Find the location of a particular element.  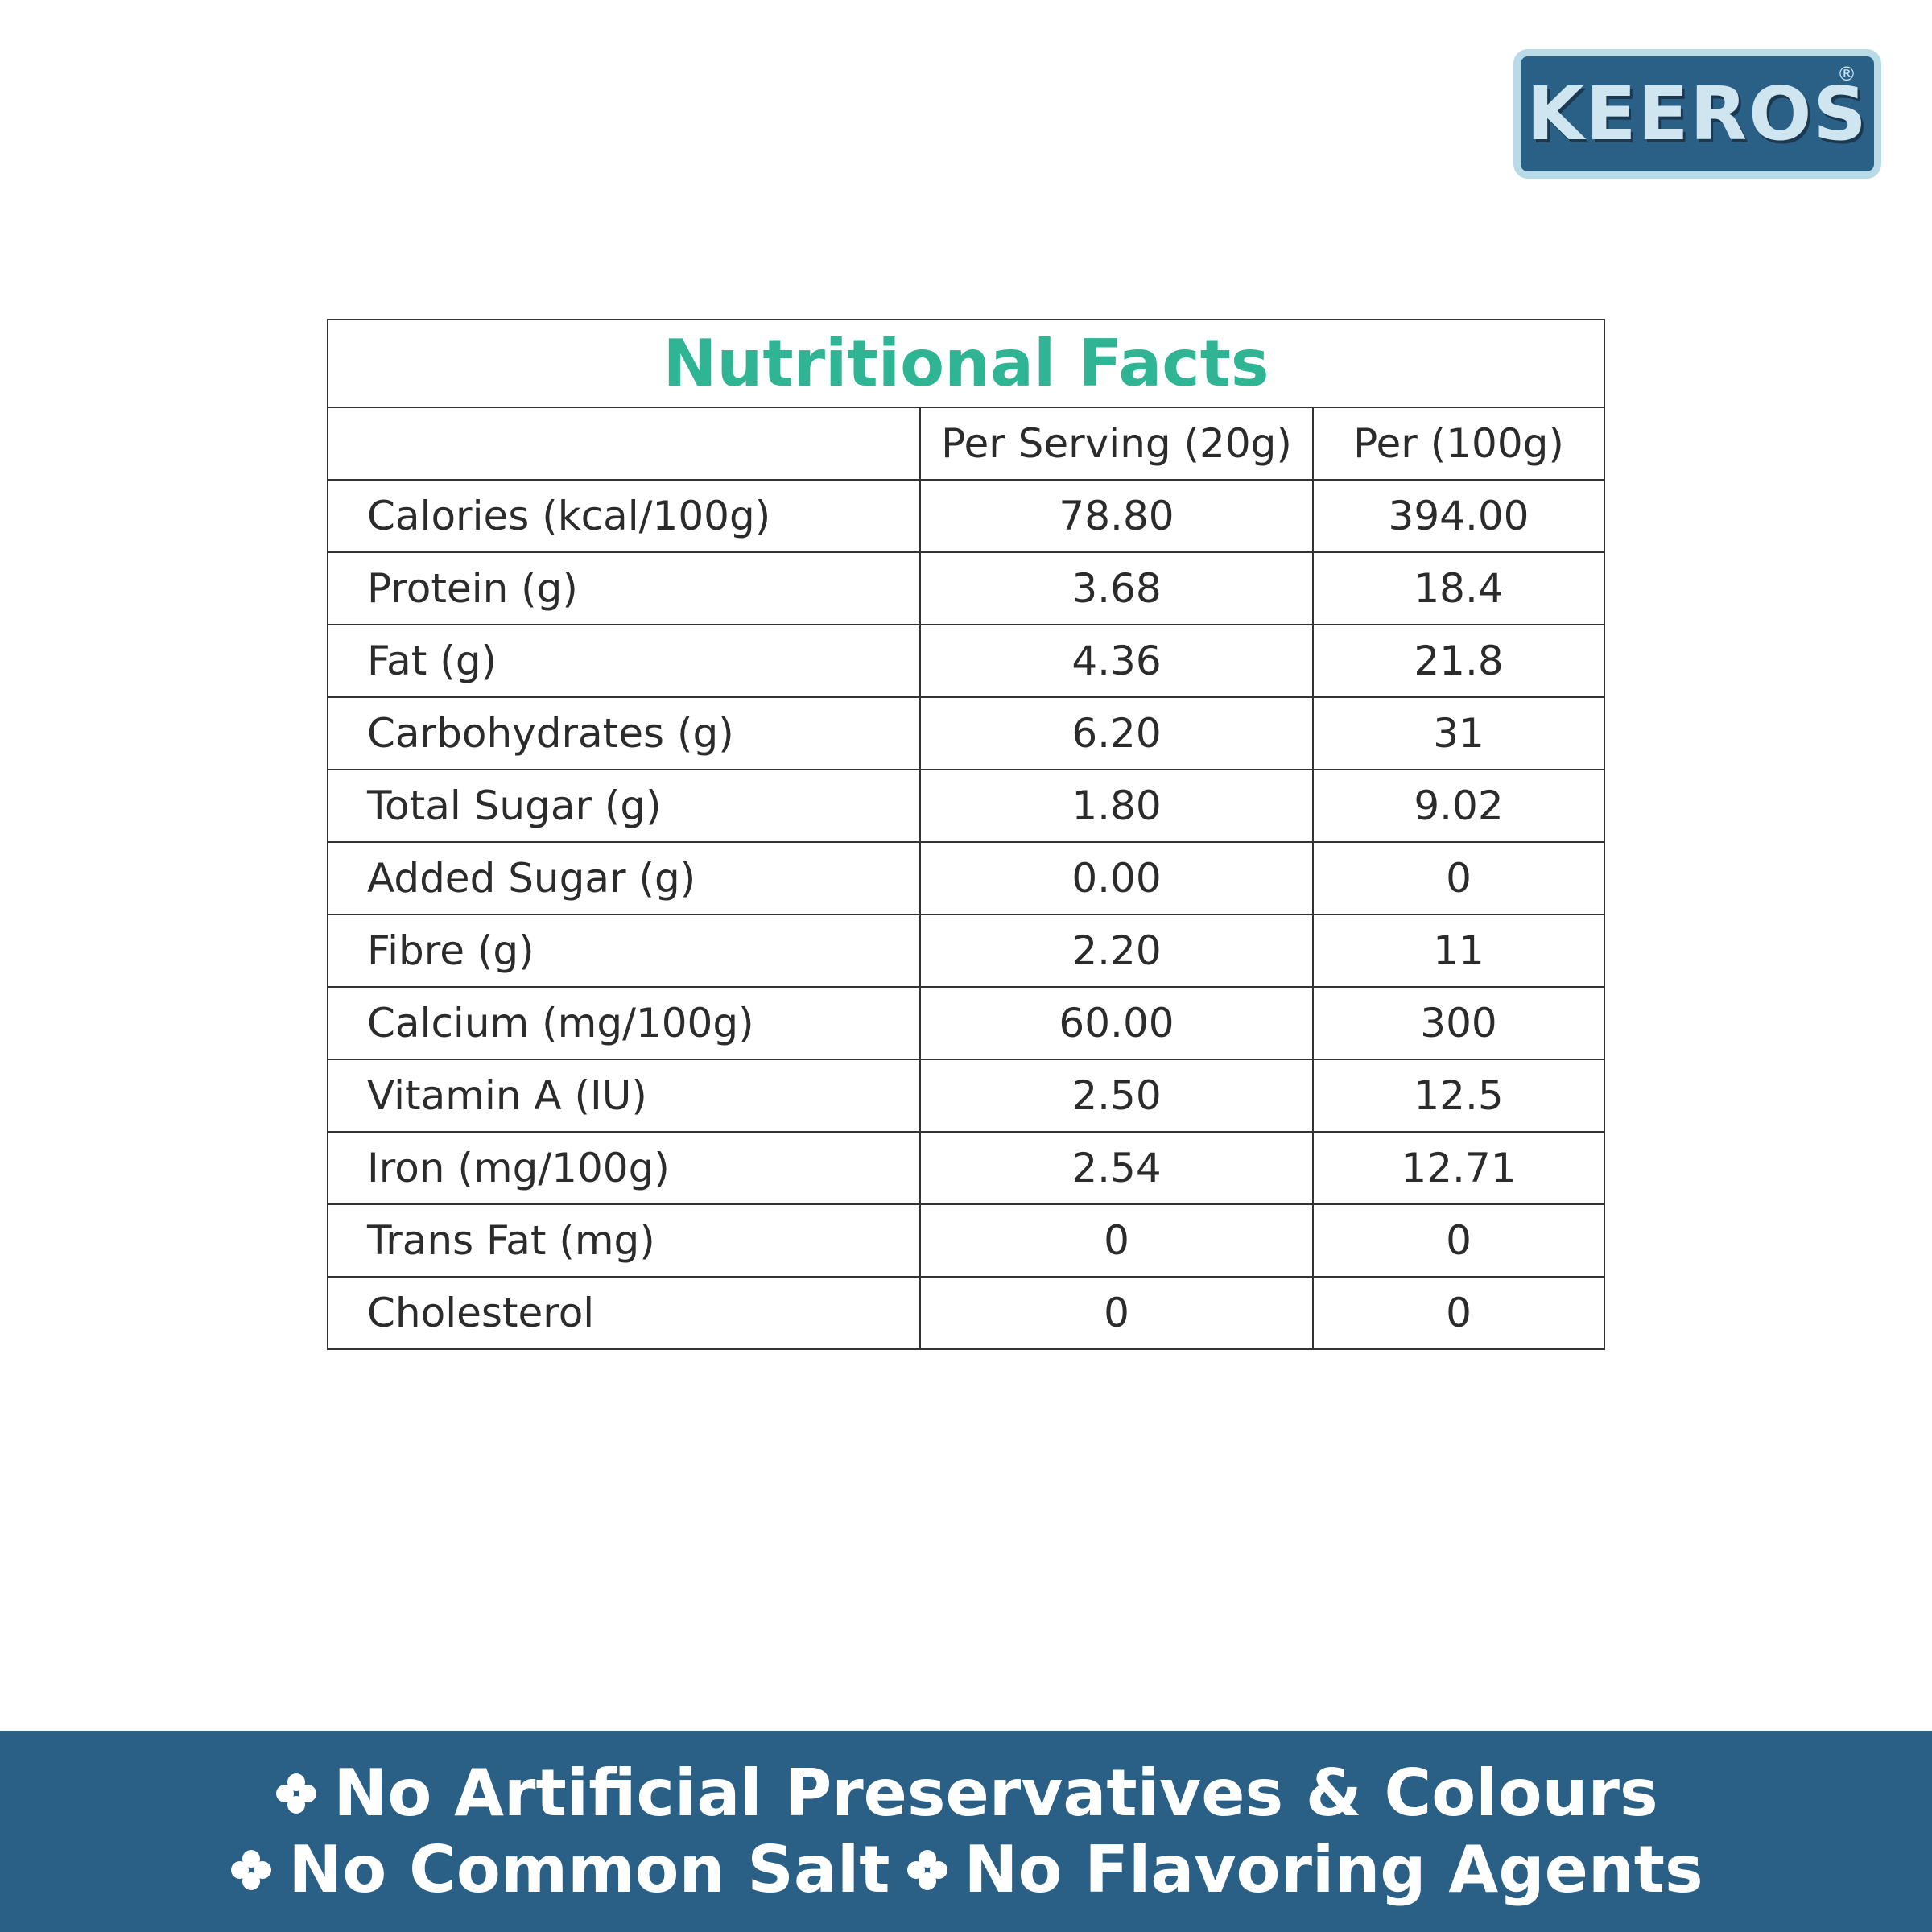

value-cell: 3.68 is located at coordinates (1116, 588).